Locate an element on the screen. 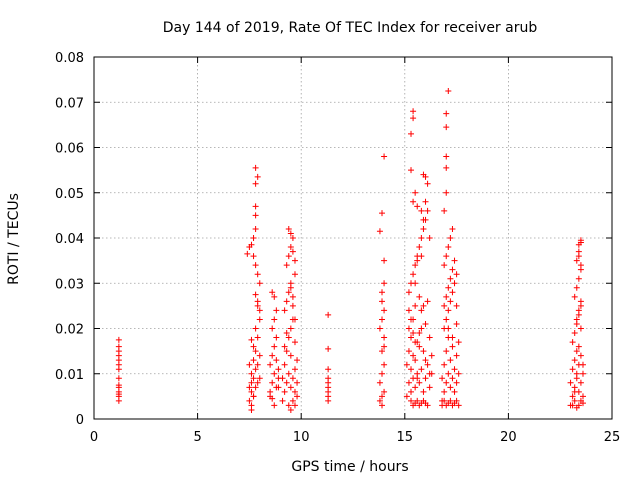 The image size is (640, 480). y-tick-label: 0.08 is located at coordinates (69, 58).